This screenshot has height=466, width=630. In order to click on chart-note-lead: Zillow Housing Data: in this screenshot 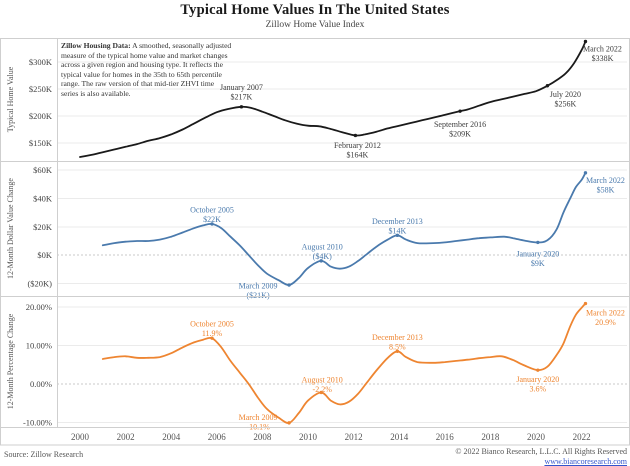, I will do `click(96, 45)`.